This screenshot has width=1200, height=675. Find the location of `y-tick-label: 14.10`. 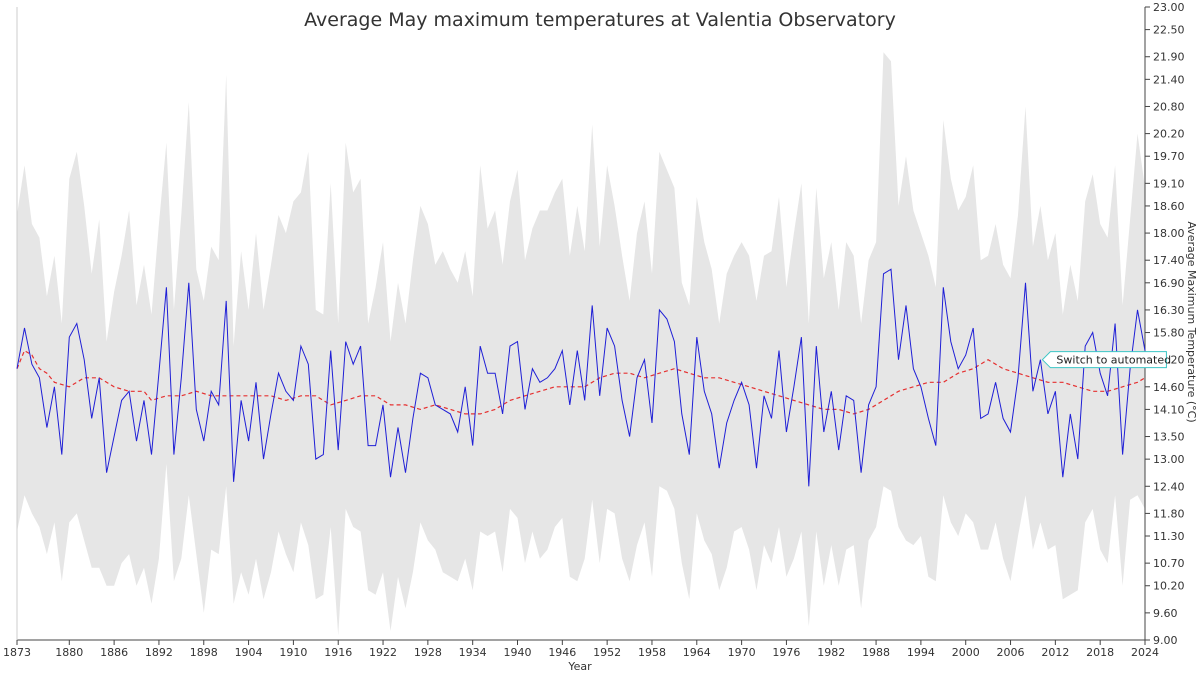

y-tick-label: 14.10 is located at coordinates (1169, 409).